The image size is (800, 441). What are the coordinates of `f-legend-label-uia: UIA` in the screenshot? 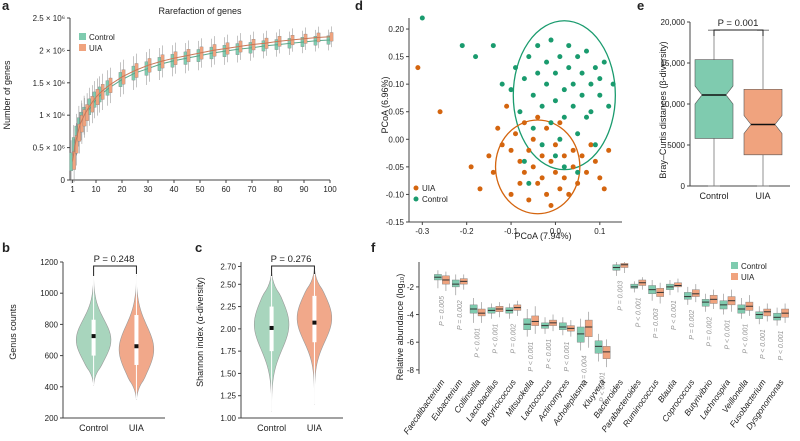 It's located at (748, 277).